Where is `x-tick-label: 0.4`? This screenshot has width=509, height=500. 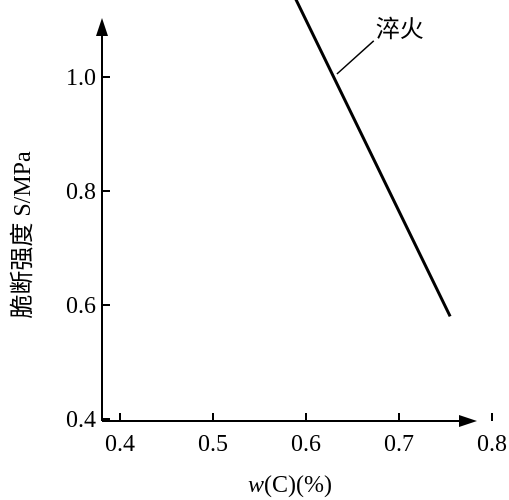 x-tick-label: 0.4 is located at coordinates (120, 444).